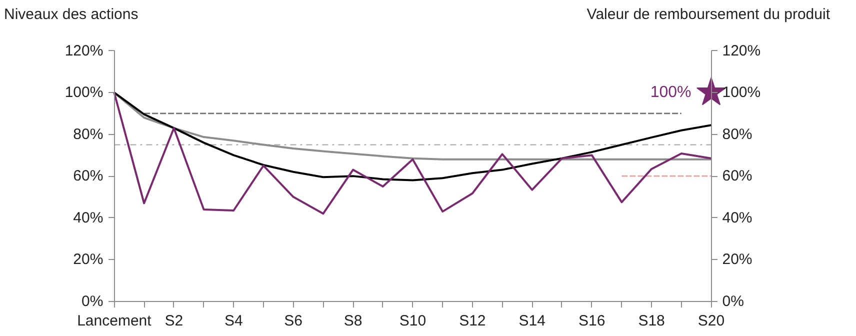 The image size is (856, 336). I want to click on y2-tick-label: 60%, so click(737, 176).